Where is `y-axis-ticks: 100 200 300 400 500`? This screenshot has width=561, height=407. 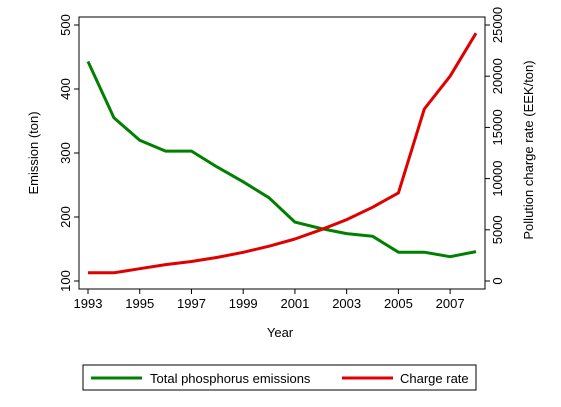 y-axis-ticks: 100 200 300 400 500 is located at coordinates (68, 153).